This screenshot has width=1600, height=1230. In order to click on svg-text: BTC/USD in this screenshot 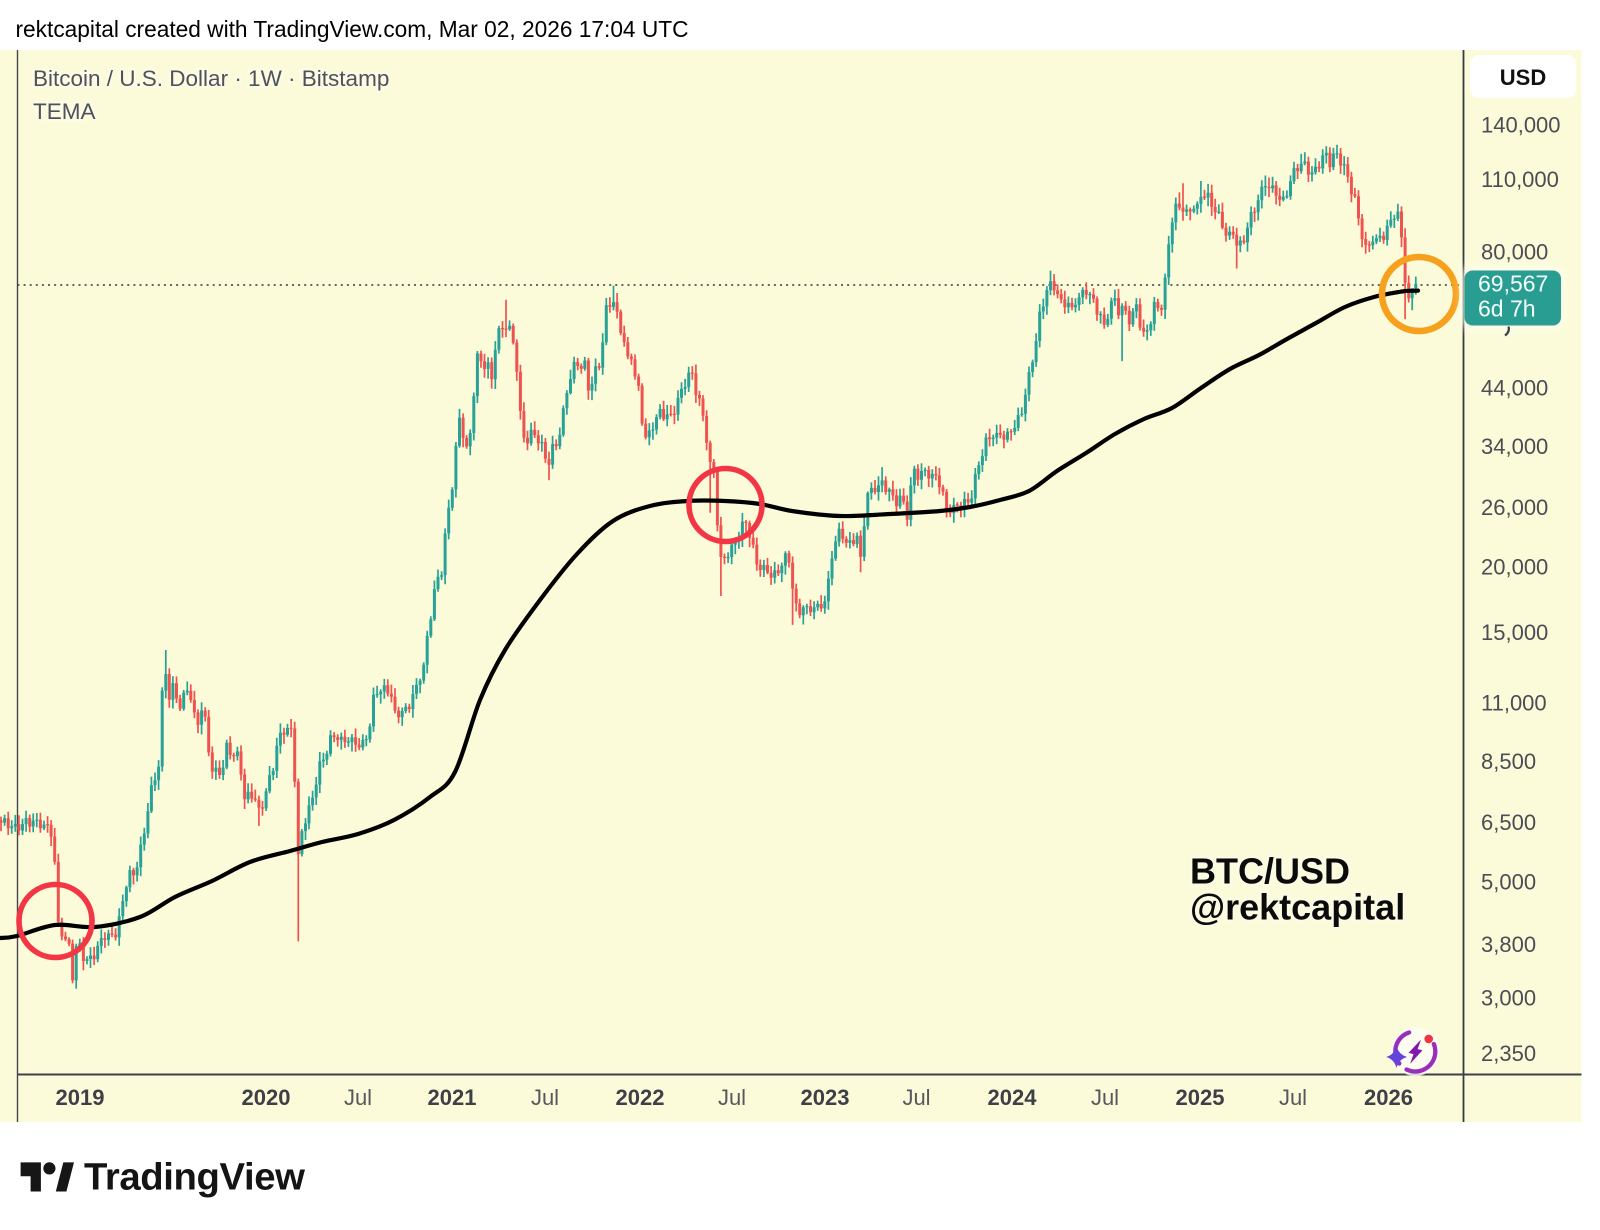, I will do `click(1270, 871)`.